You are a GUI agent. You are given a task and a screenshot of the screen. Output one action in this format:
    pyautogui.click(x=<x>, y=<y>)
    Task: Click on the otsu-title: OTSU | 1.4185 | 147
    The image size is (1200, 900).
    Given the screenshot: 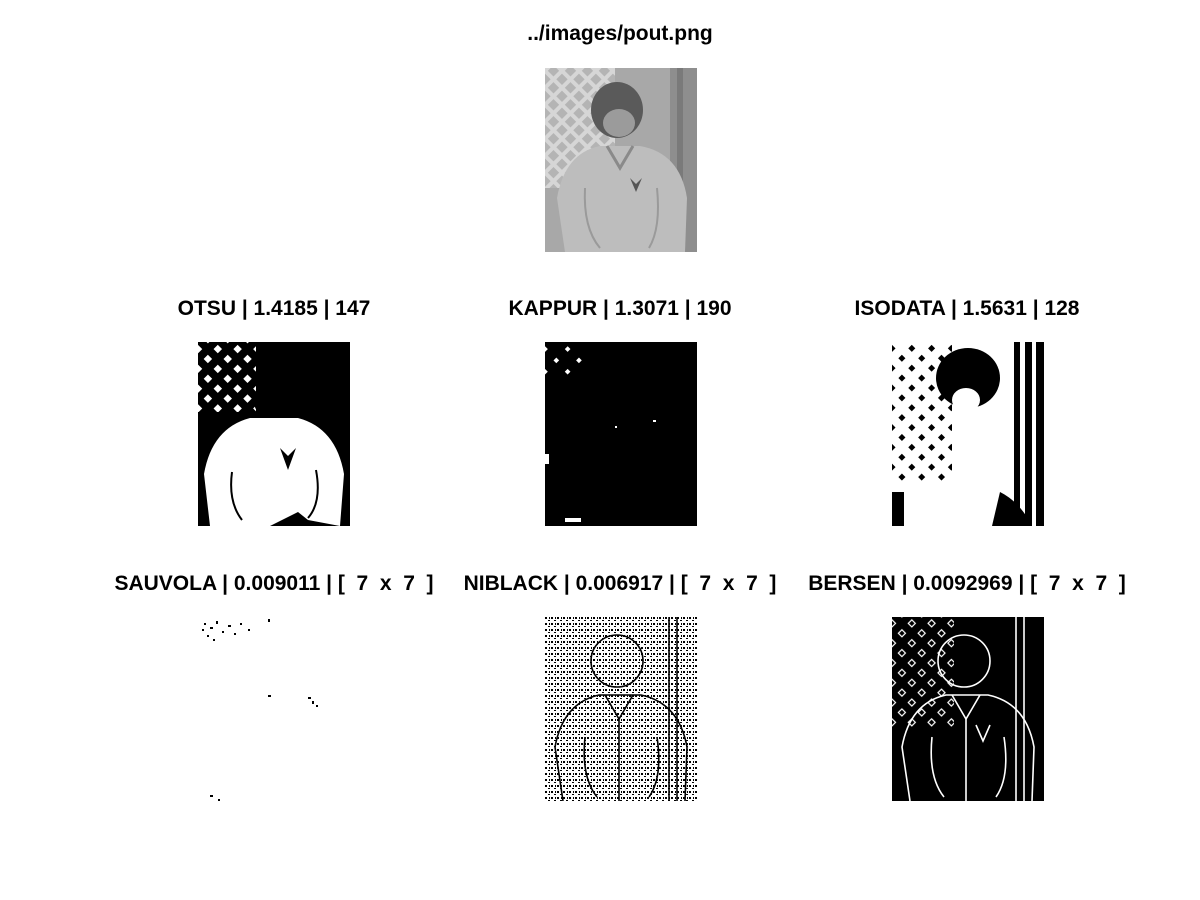 What is the action you would take?
    pyautogui.click(x=274, y=308)
    